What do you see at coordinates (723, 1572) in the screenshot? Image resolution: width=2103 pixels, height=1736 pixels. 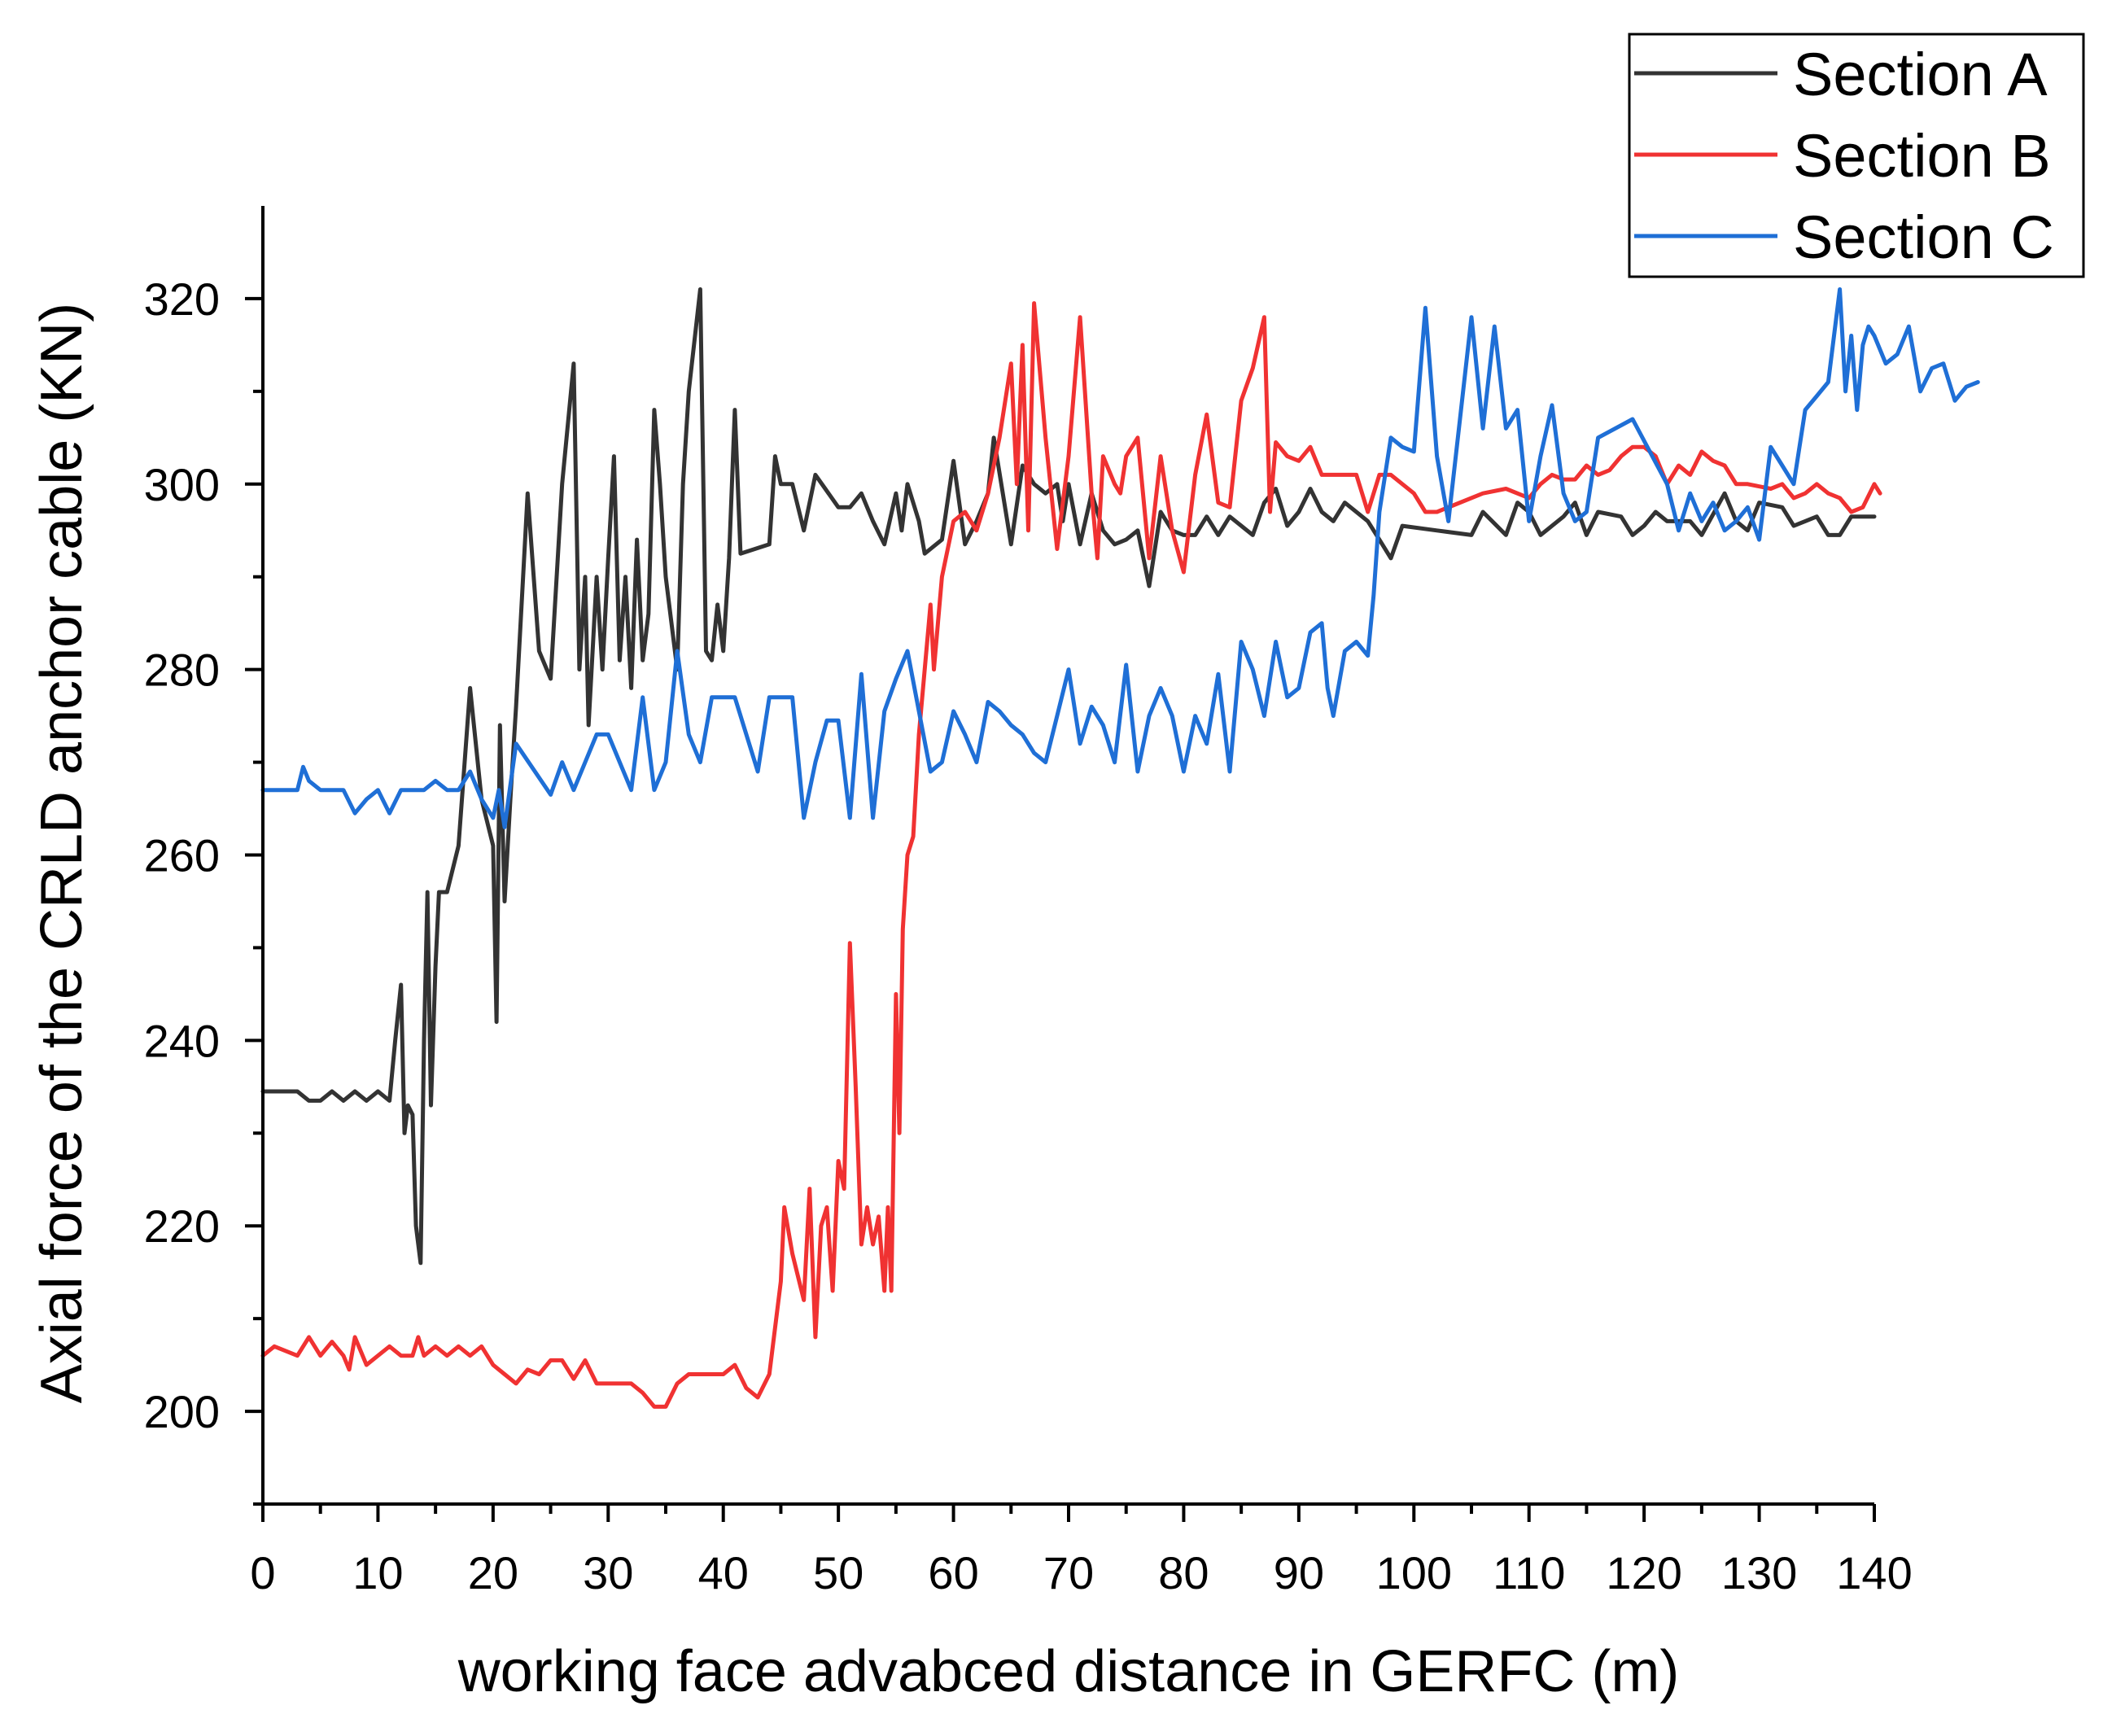 I see `x-tick-label: 40` at bounding box center [723, 1572].